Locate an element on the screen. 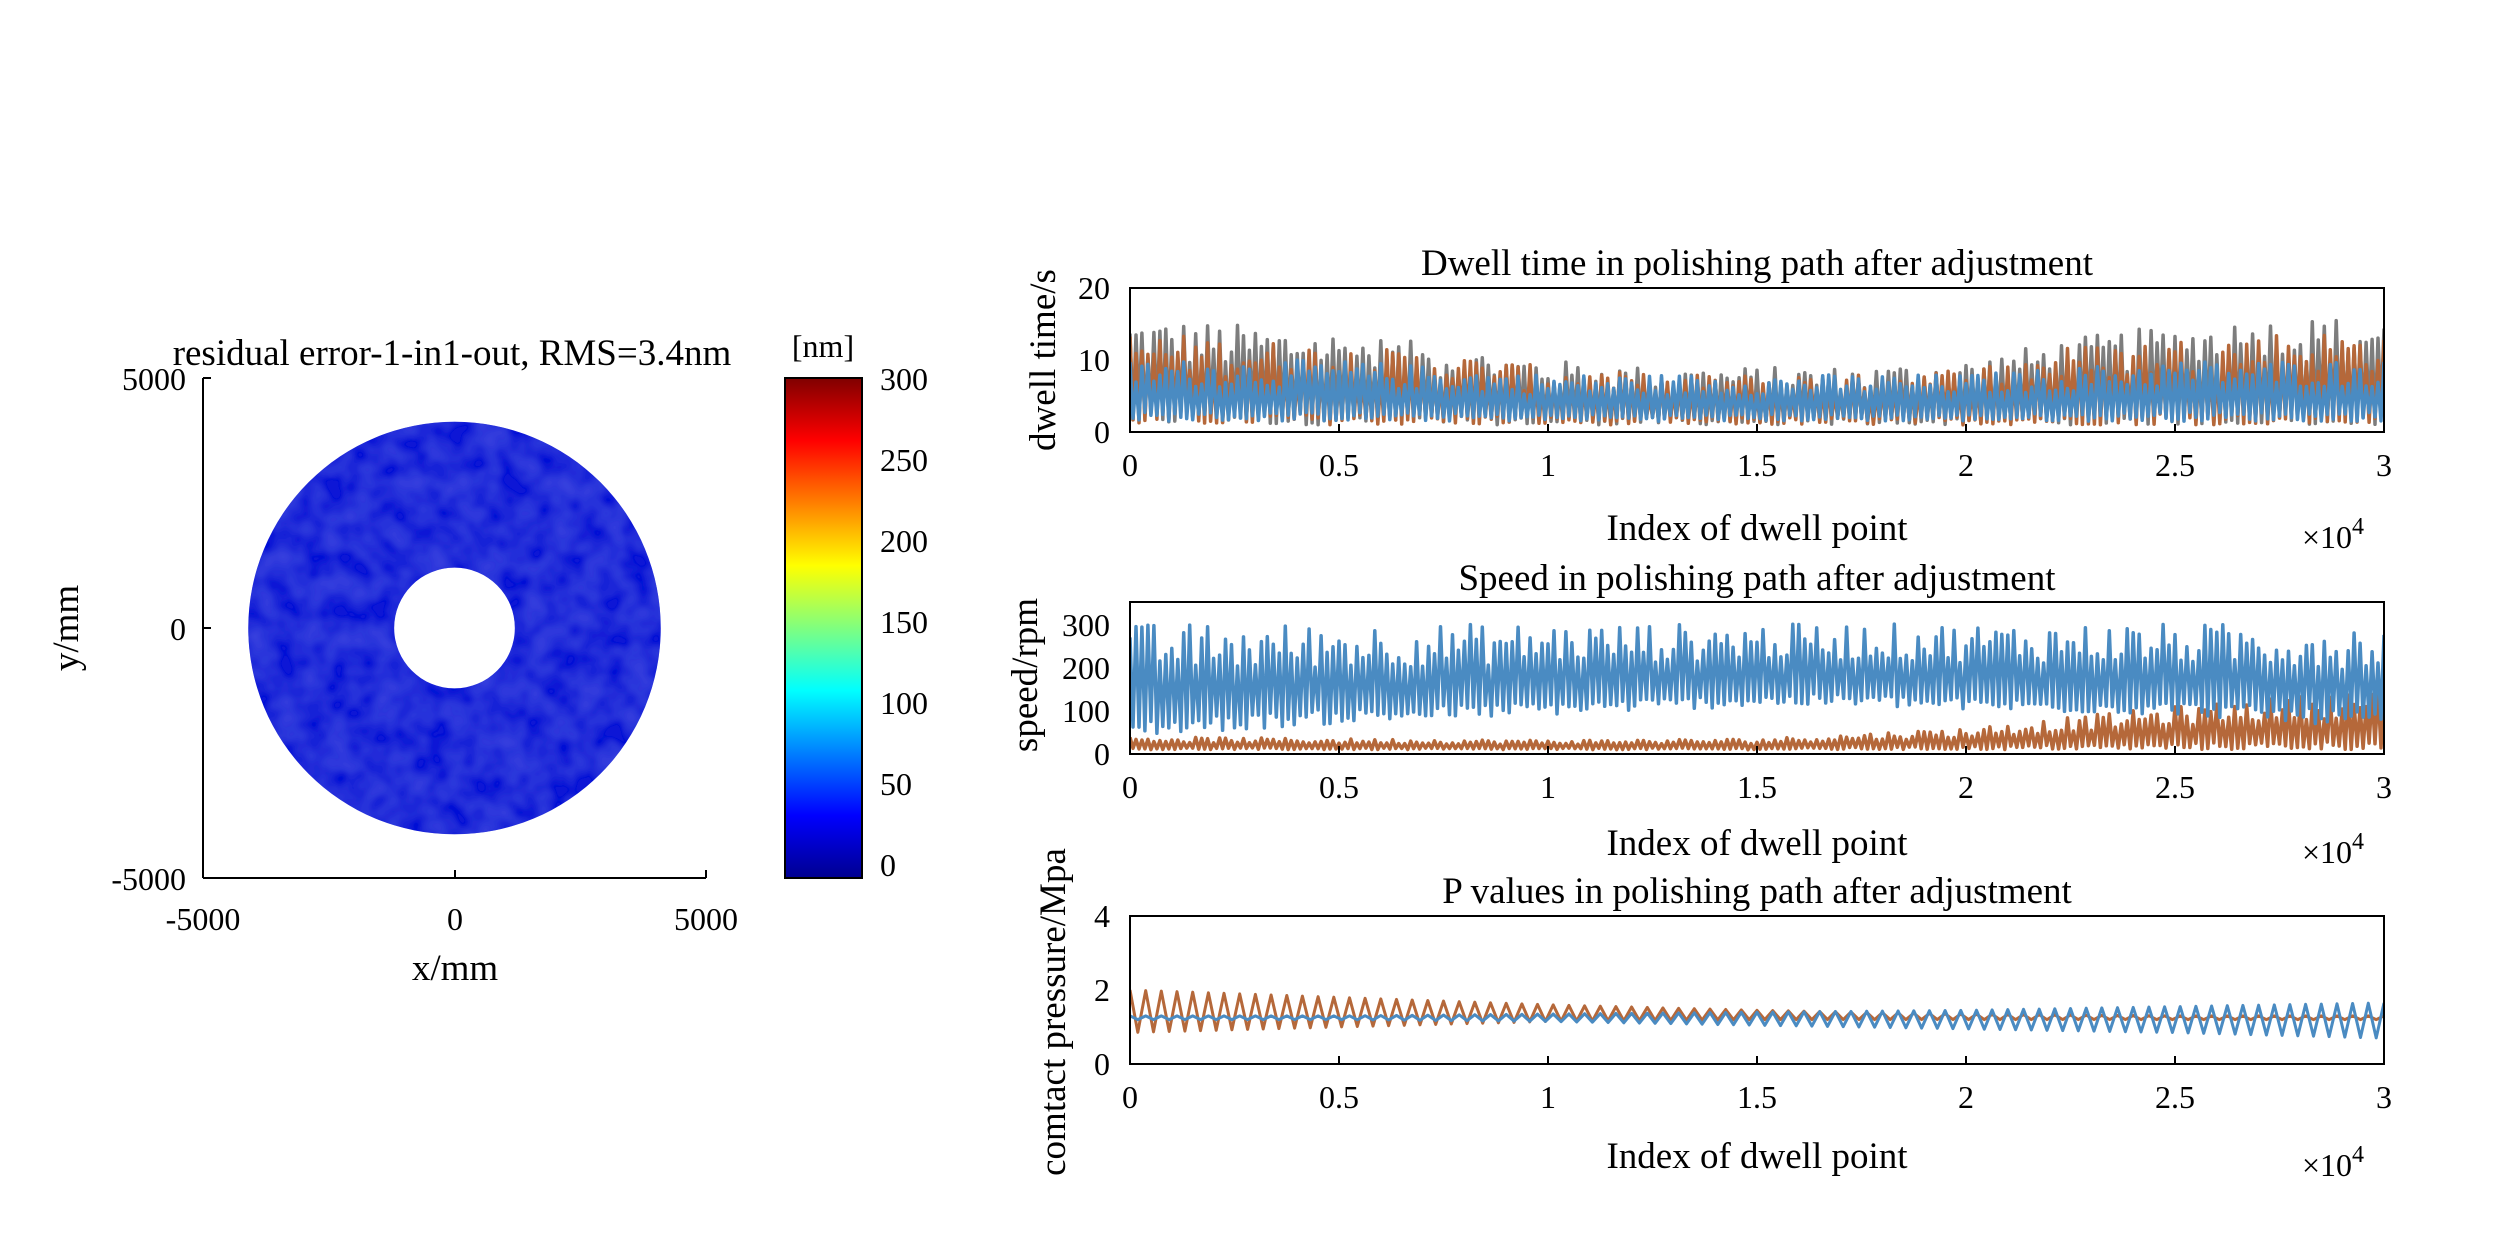 The height and width of the screenshot is (1250, 2500). pressure-series is located at coordinates (1757, 1014).